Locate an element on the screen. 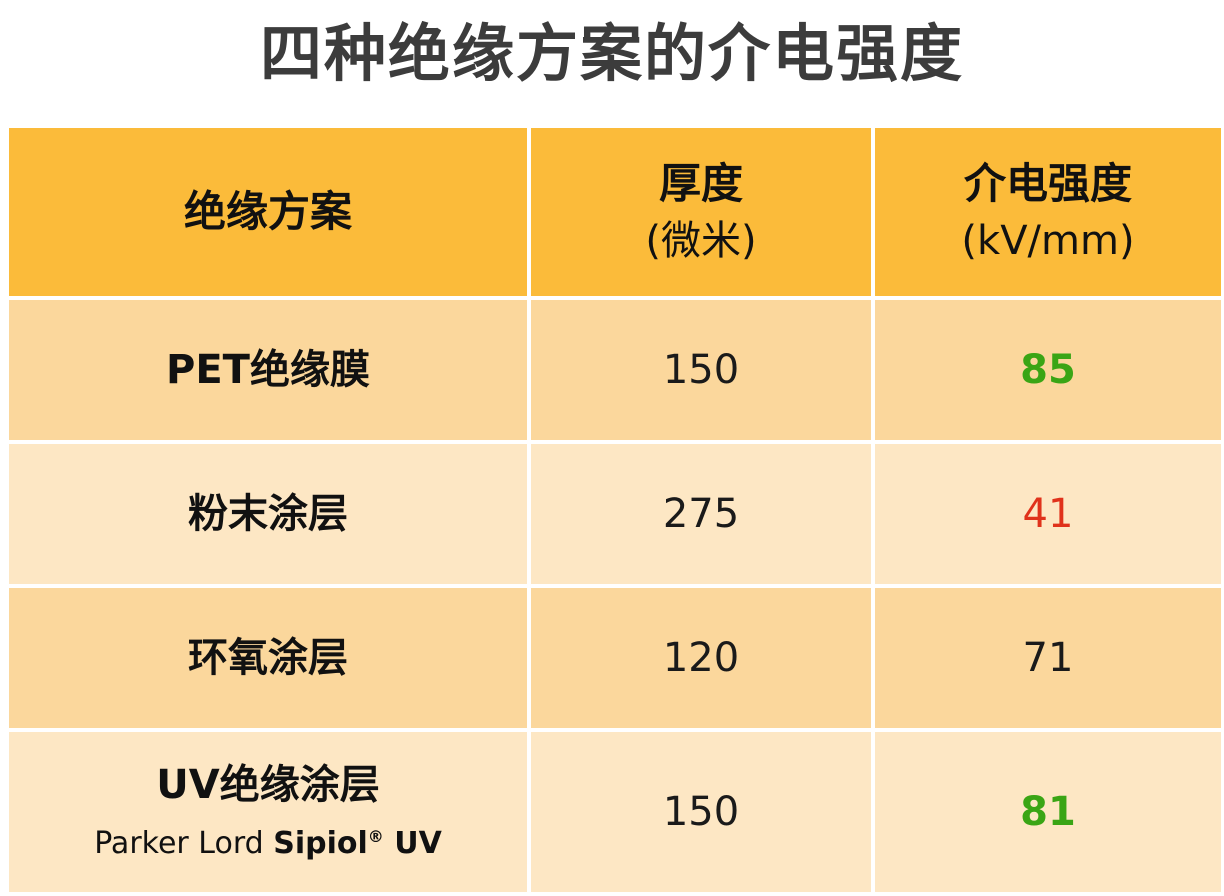 The height and width of the screenshot is (896, 1224). strength-cell: 81 is located at coordinates (1048, 812).